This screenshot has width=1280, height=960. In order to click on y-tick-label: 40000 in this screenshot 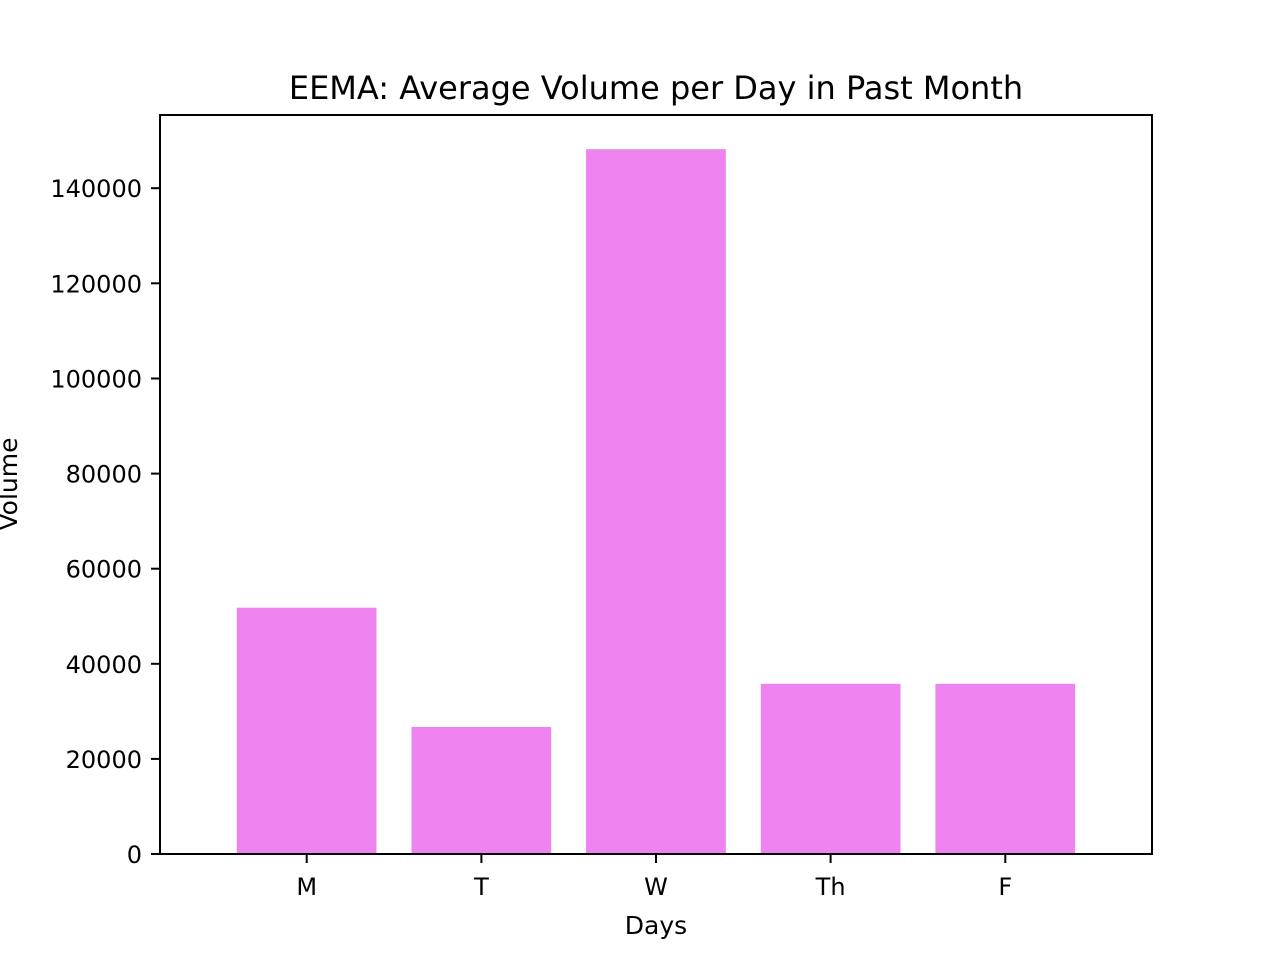, I will do `click(104, 665)`.